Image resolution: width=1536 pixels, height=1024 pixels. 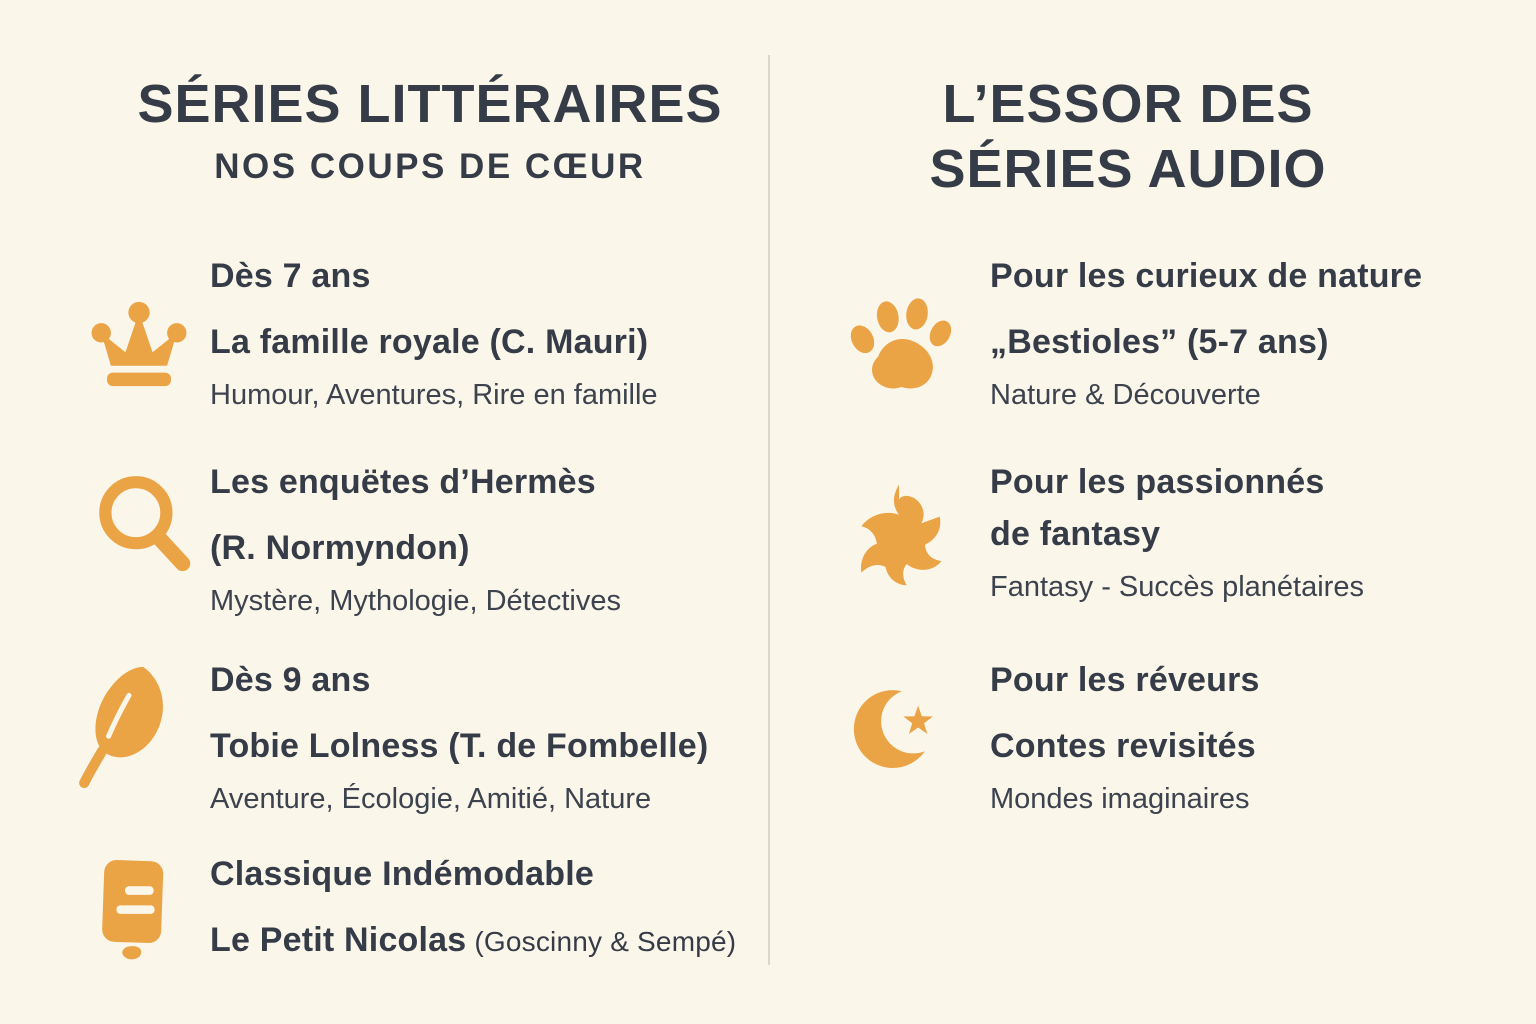 What do you see at coordinates (338, 940) in the screenshot?
I see `item-title-main: Le Petit Nicolas` at bounding box center [338, 940].